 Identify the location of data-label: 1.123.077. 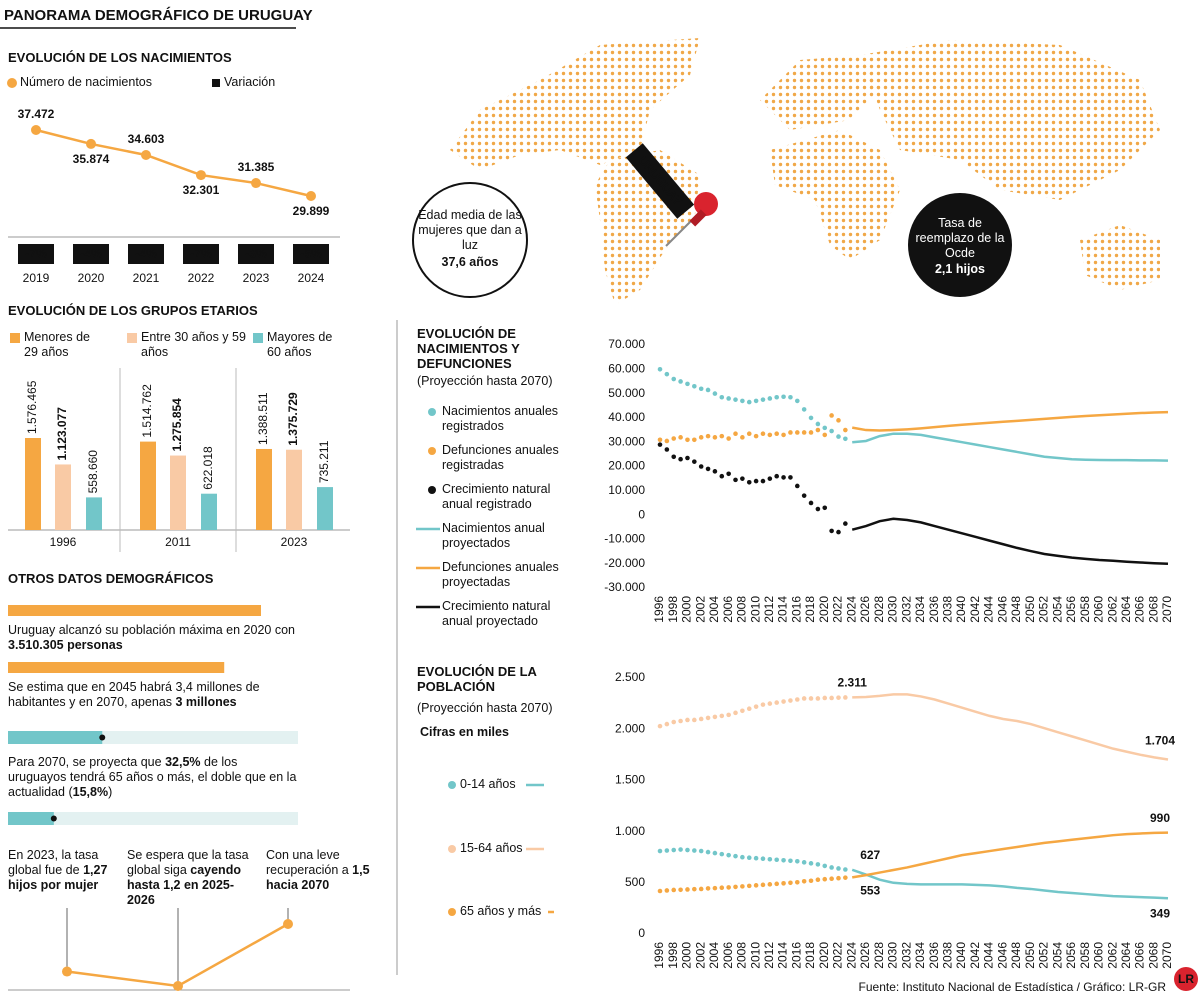
(62, 434).